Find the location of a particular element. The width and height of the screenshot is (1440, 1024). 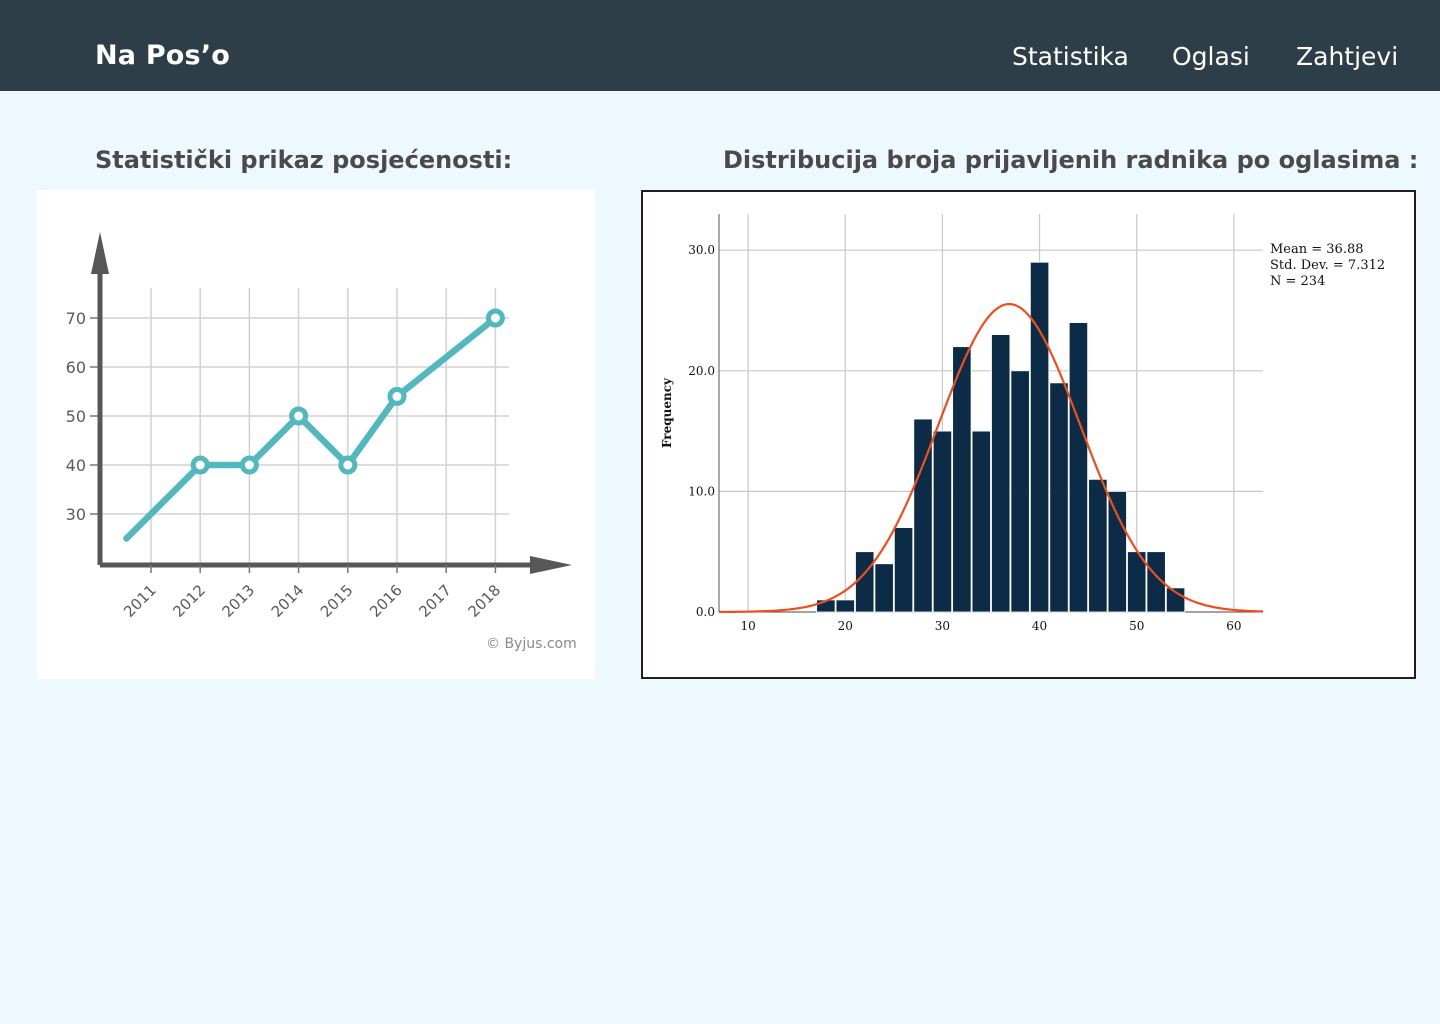

data-point-2014 is located at coordinates (299, 416).